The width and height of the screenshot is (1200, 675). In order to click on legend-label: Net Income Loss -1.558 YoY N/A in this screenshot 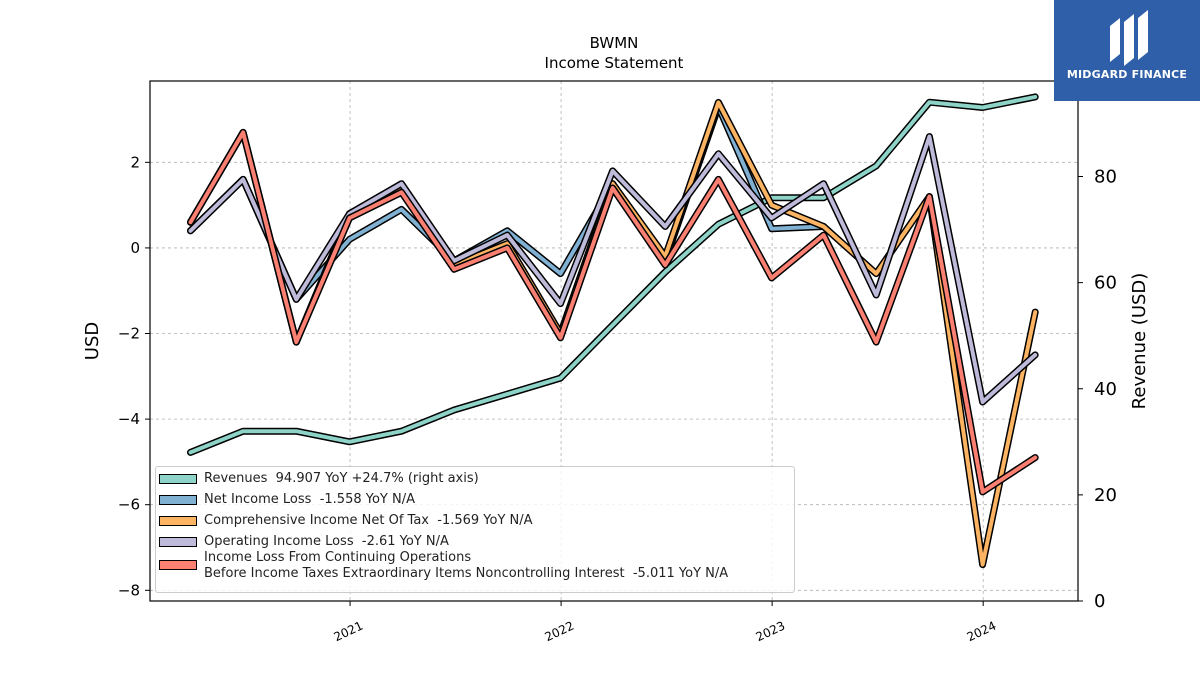, I will do `click(309, 499)`.